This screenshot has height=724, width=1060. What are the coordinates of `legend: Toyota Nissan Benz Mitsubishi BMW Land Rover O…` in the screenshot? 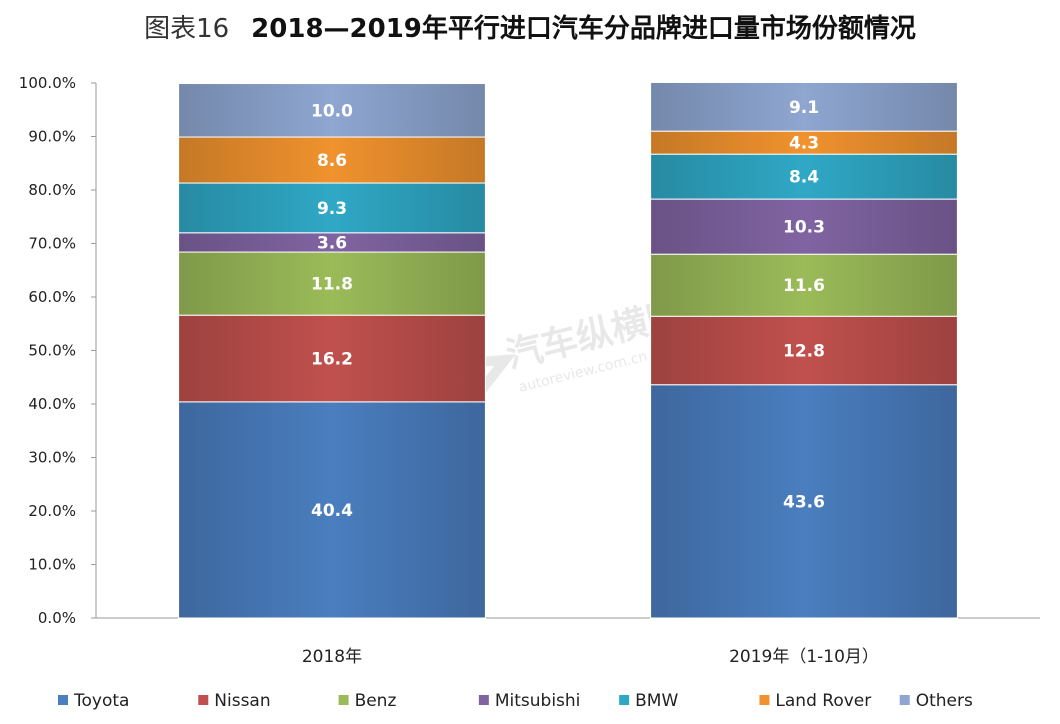 It's located at (515, 701).